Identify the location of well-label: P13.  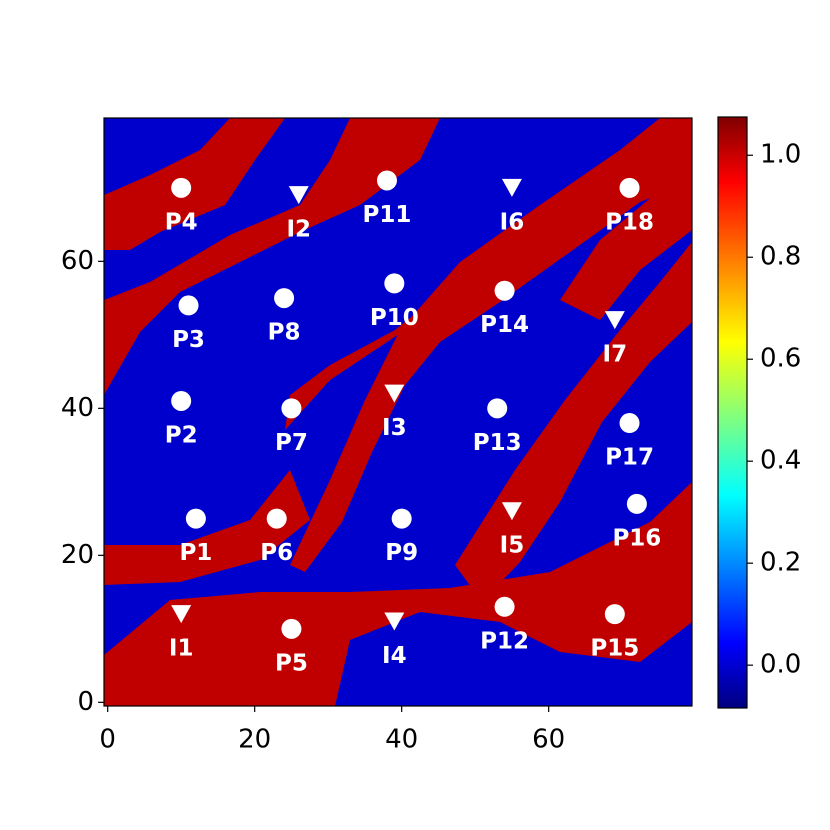
(497, 443).